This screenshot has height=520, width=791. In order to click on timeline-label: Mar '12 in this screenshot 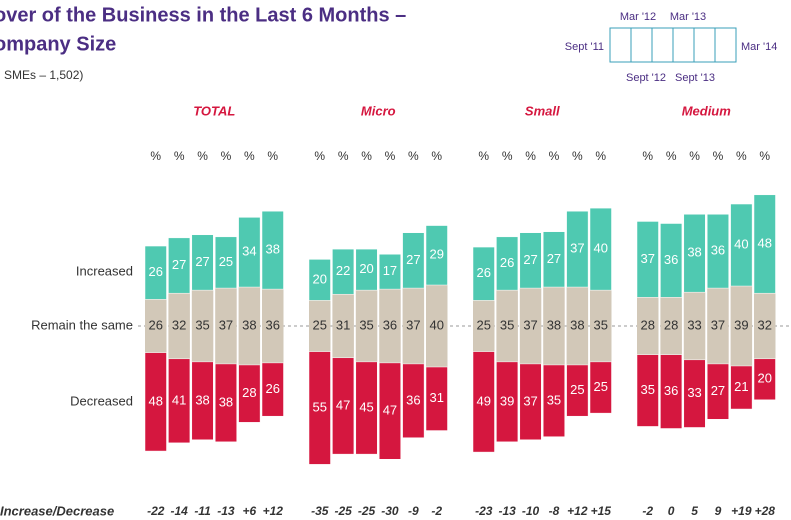, I will do `click(638, 17)`.